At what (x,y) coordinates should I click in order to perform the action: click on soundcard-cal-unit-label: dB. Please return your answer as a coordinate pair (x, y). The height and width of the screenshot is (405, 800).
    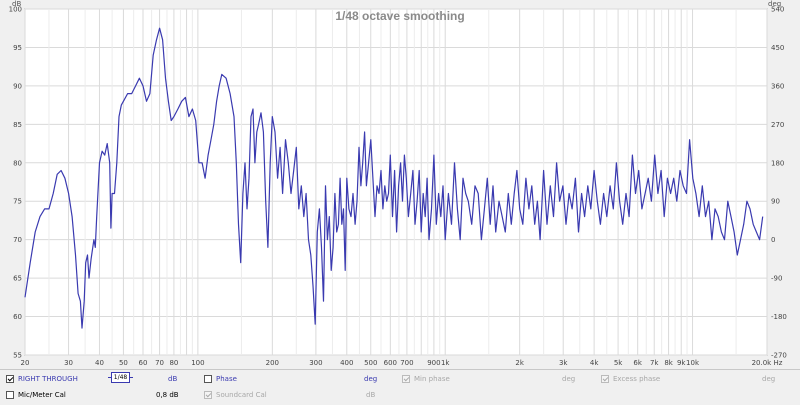
    Looking at the image, I should click on (371, 395).